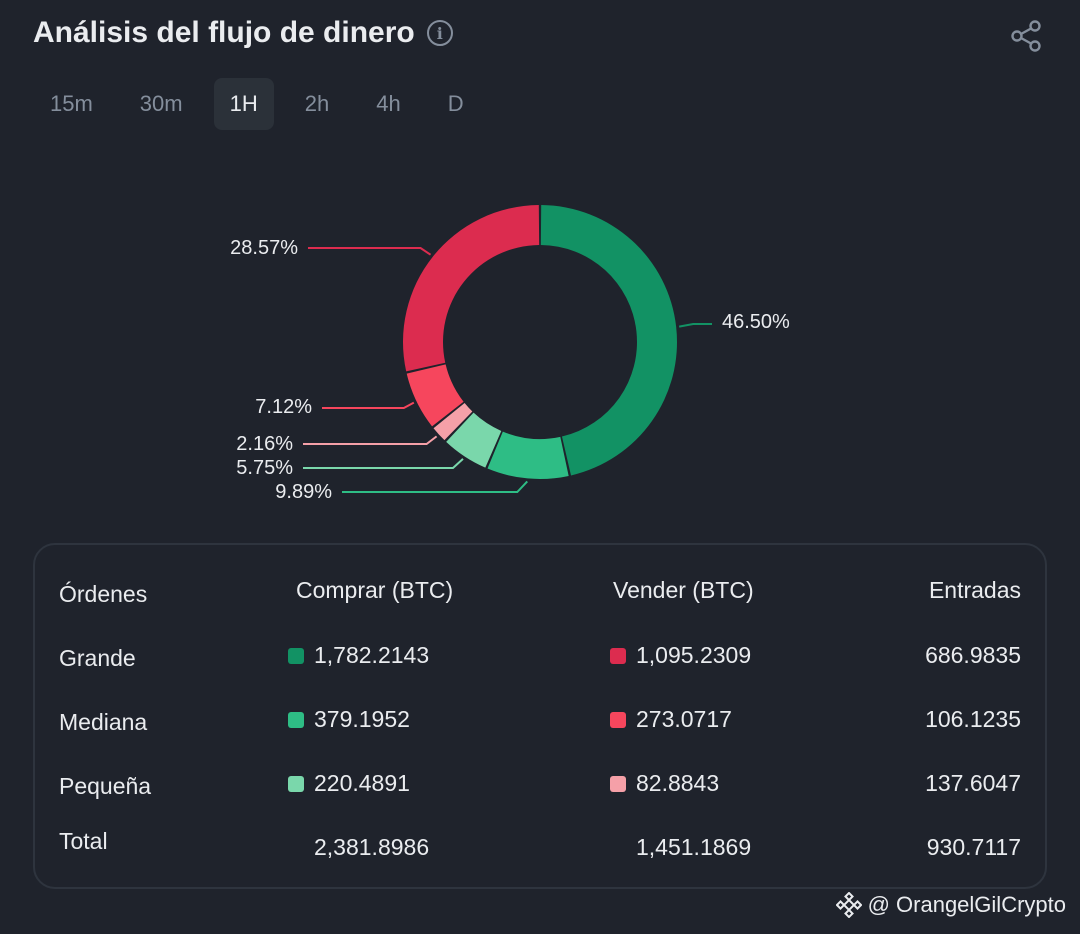 The width and height of the screenshot is (1080, 934). Describe the element at coordinates (439, 33) in the screenshot. I see `info-icon: i` at that location.